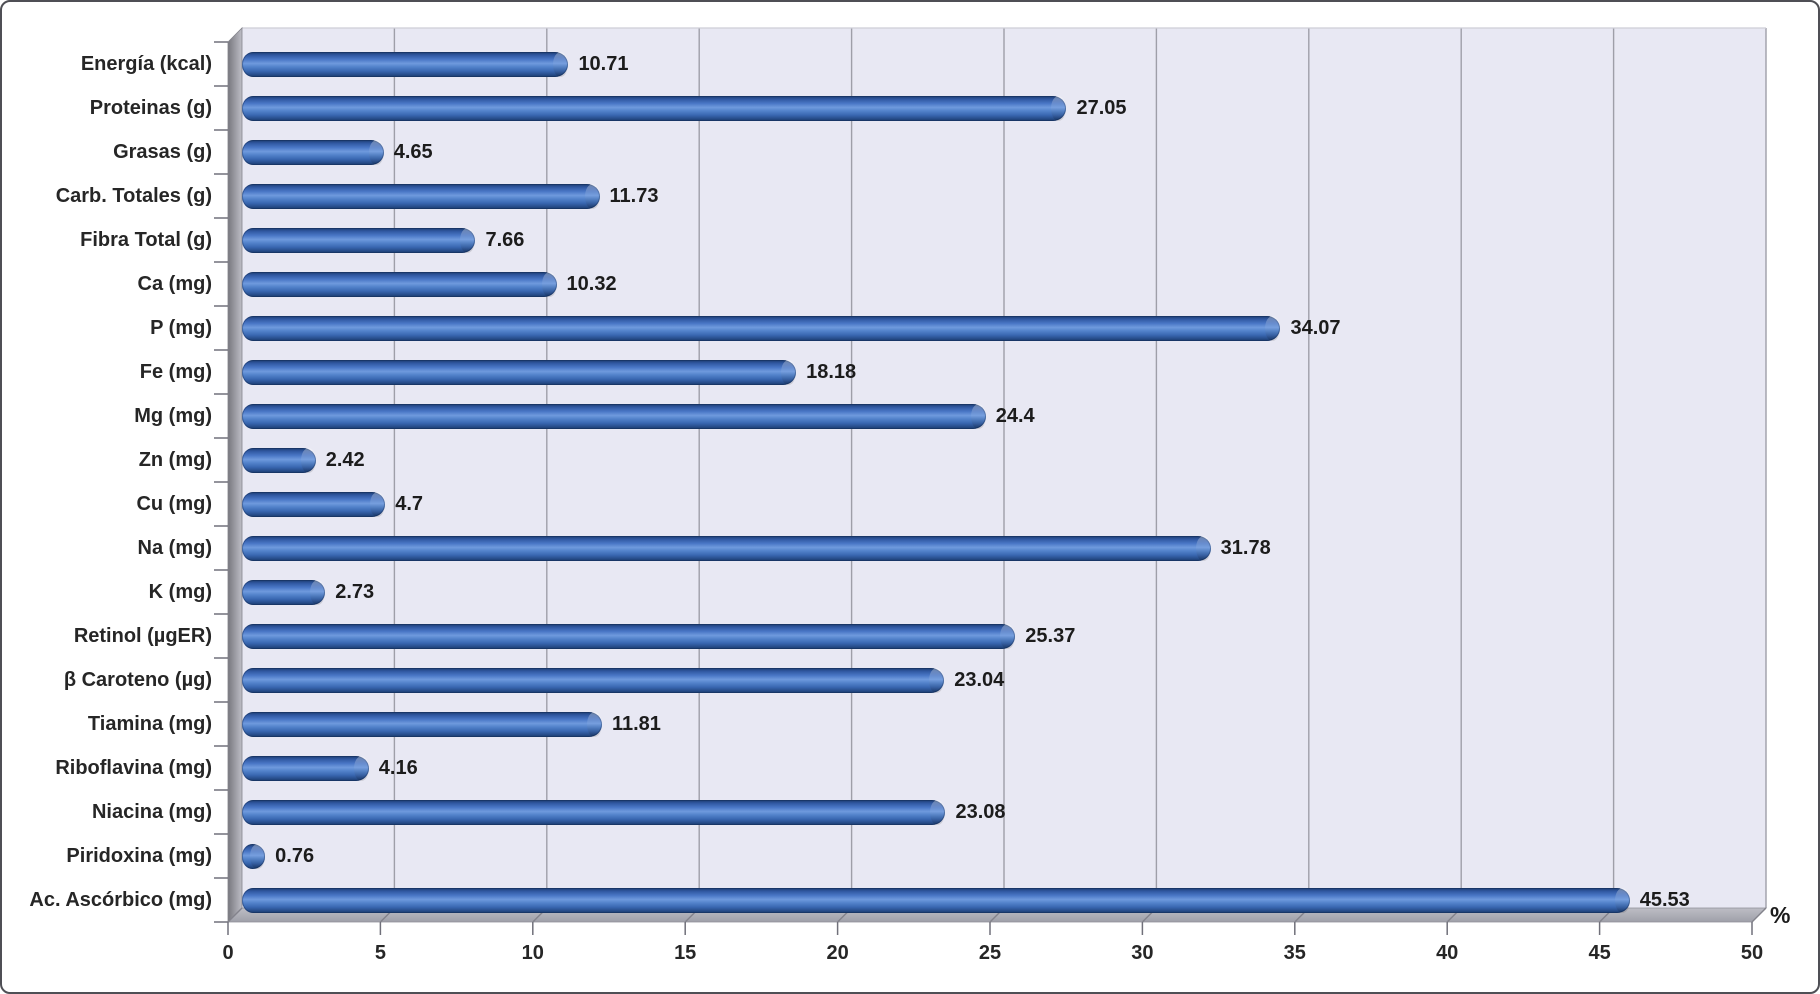  I want to click on category-label: β Caroteno (µg), so click(137, 680).